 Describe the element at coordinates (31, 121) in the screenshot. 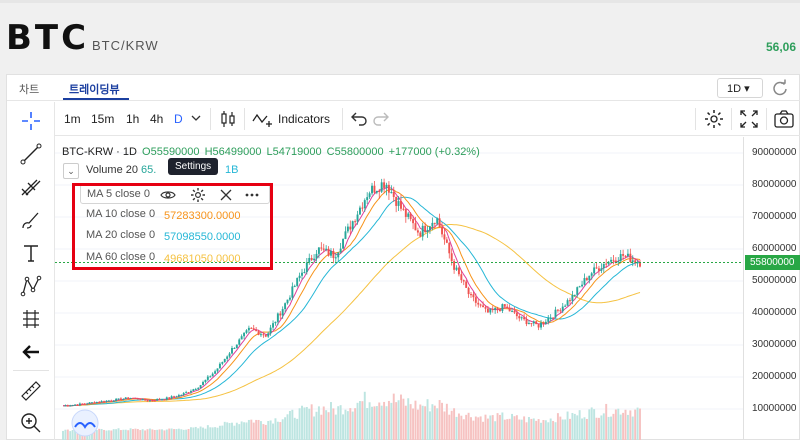

I see `crosshair-icon` at that location.